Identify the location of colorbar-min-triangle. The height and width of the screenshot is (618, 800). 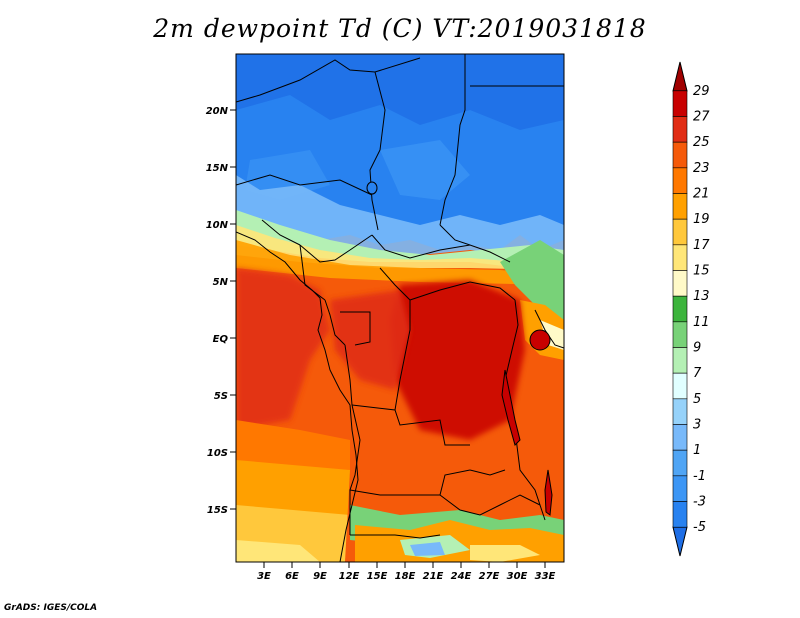
(680, 541).